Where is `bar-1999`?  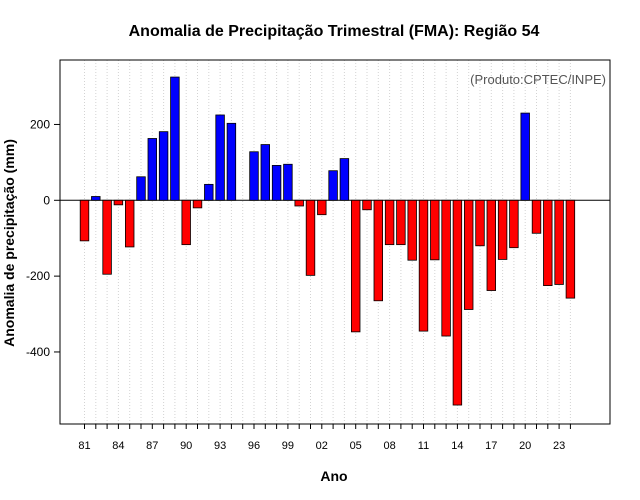
bar-1999 is located at coordinates (288, 182).